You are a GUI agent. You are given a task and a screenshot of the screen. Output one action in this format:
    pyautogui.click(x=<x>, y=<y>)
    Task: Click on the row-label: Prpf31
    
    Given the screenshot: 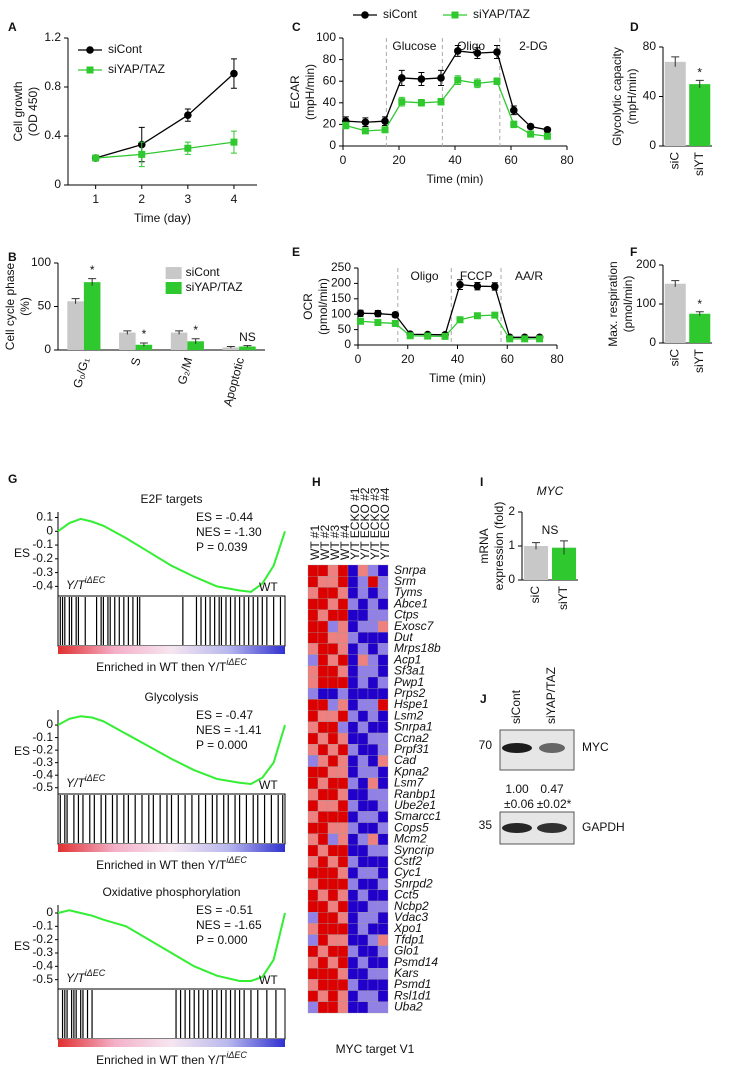 What is the action you would take?
    pyautogui.click(x=411, y=749)
    